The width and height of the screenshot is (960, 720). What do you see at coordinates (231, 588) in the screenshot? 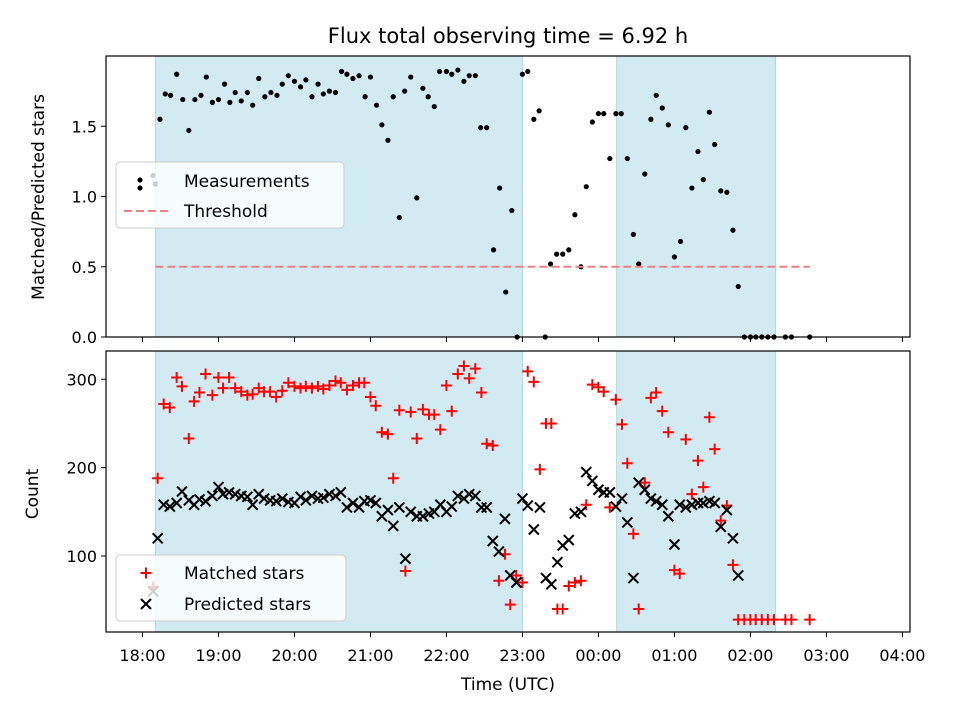
I see `legend: Matched stars Predicted stars` at bounding box center [231, 588].